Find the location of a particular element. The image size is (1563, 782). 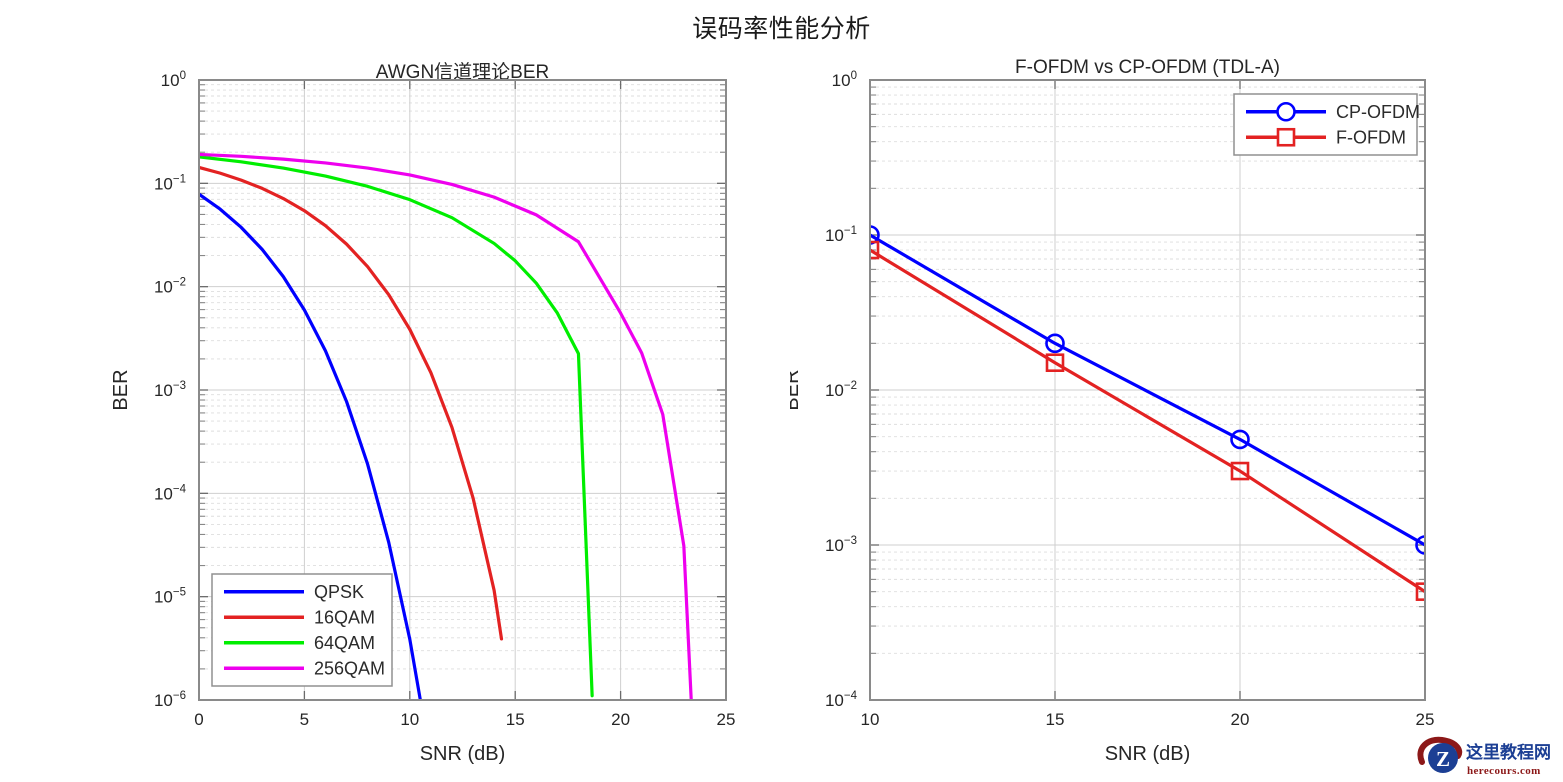

y-tick-label: 10⁻⁵ is located at coordinates (170, 597).